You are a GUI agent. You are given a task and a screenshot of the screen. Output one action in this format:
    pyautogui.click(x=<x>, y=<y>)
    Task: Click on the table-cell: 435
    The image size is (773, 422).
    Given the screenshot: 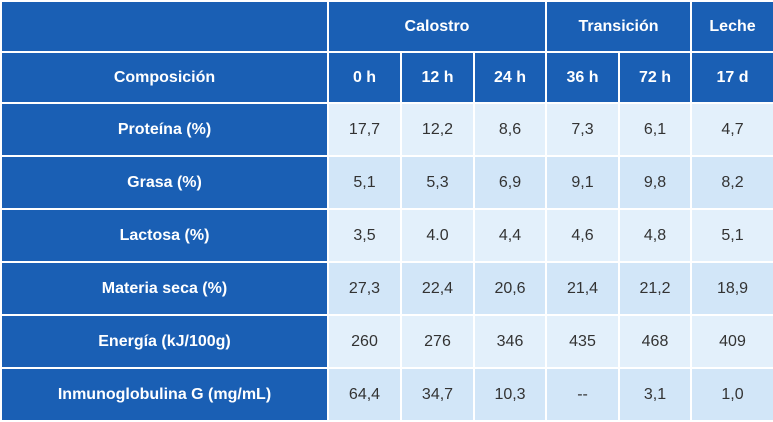 What is the action you would take?
    pyautogui.click(x=583, y=341)
    